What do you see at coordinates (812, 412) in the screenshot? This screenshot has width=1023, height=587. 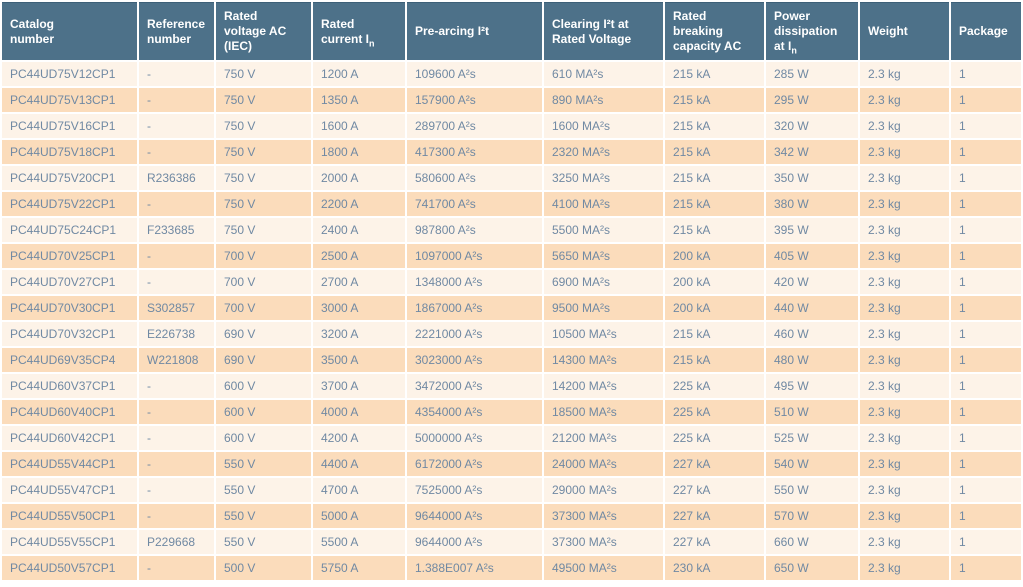 I see `cell-power-dissipation: 510 W` at bounding box center [812, 412].